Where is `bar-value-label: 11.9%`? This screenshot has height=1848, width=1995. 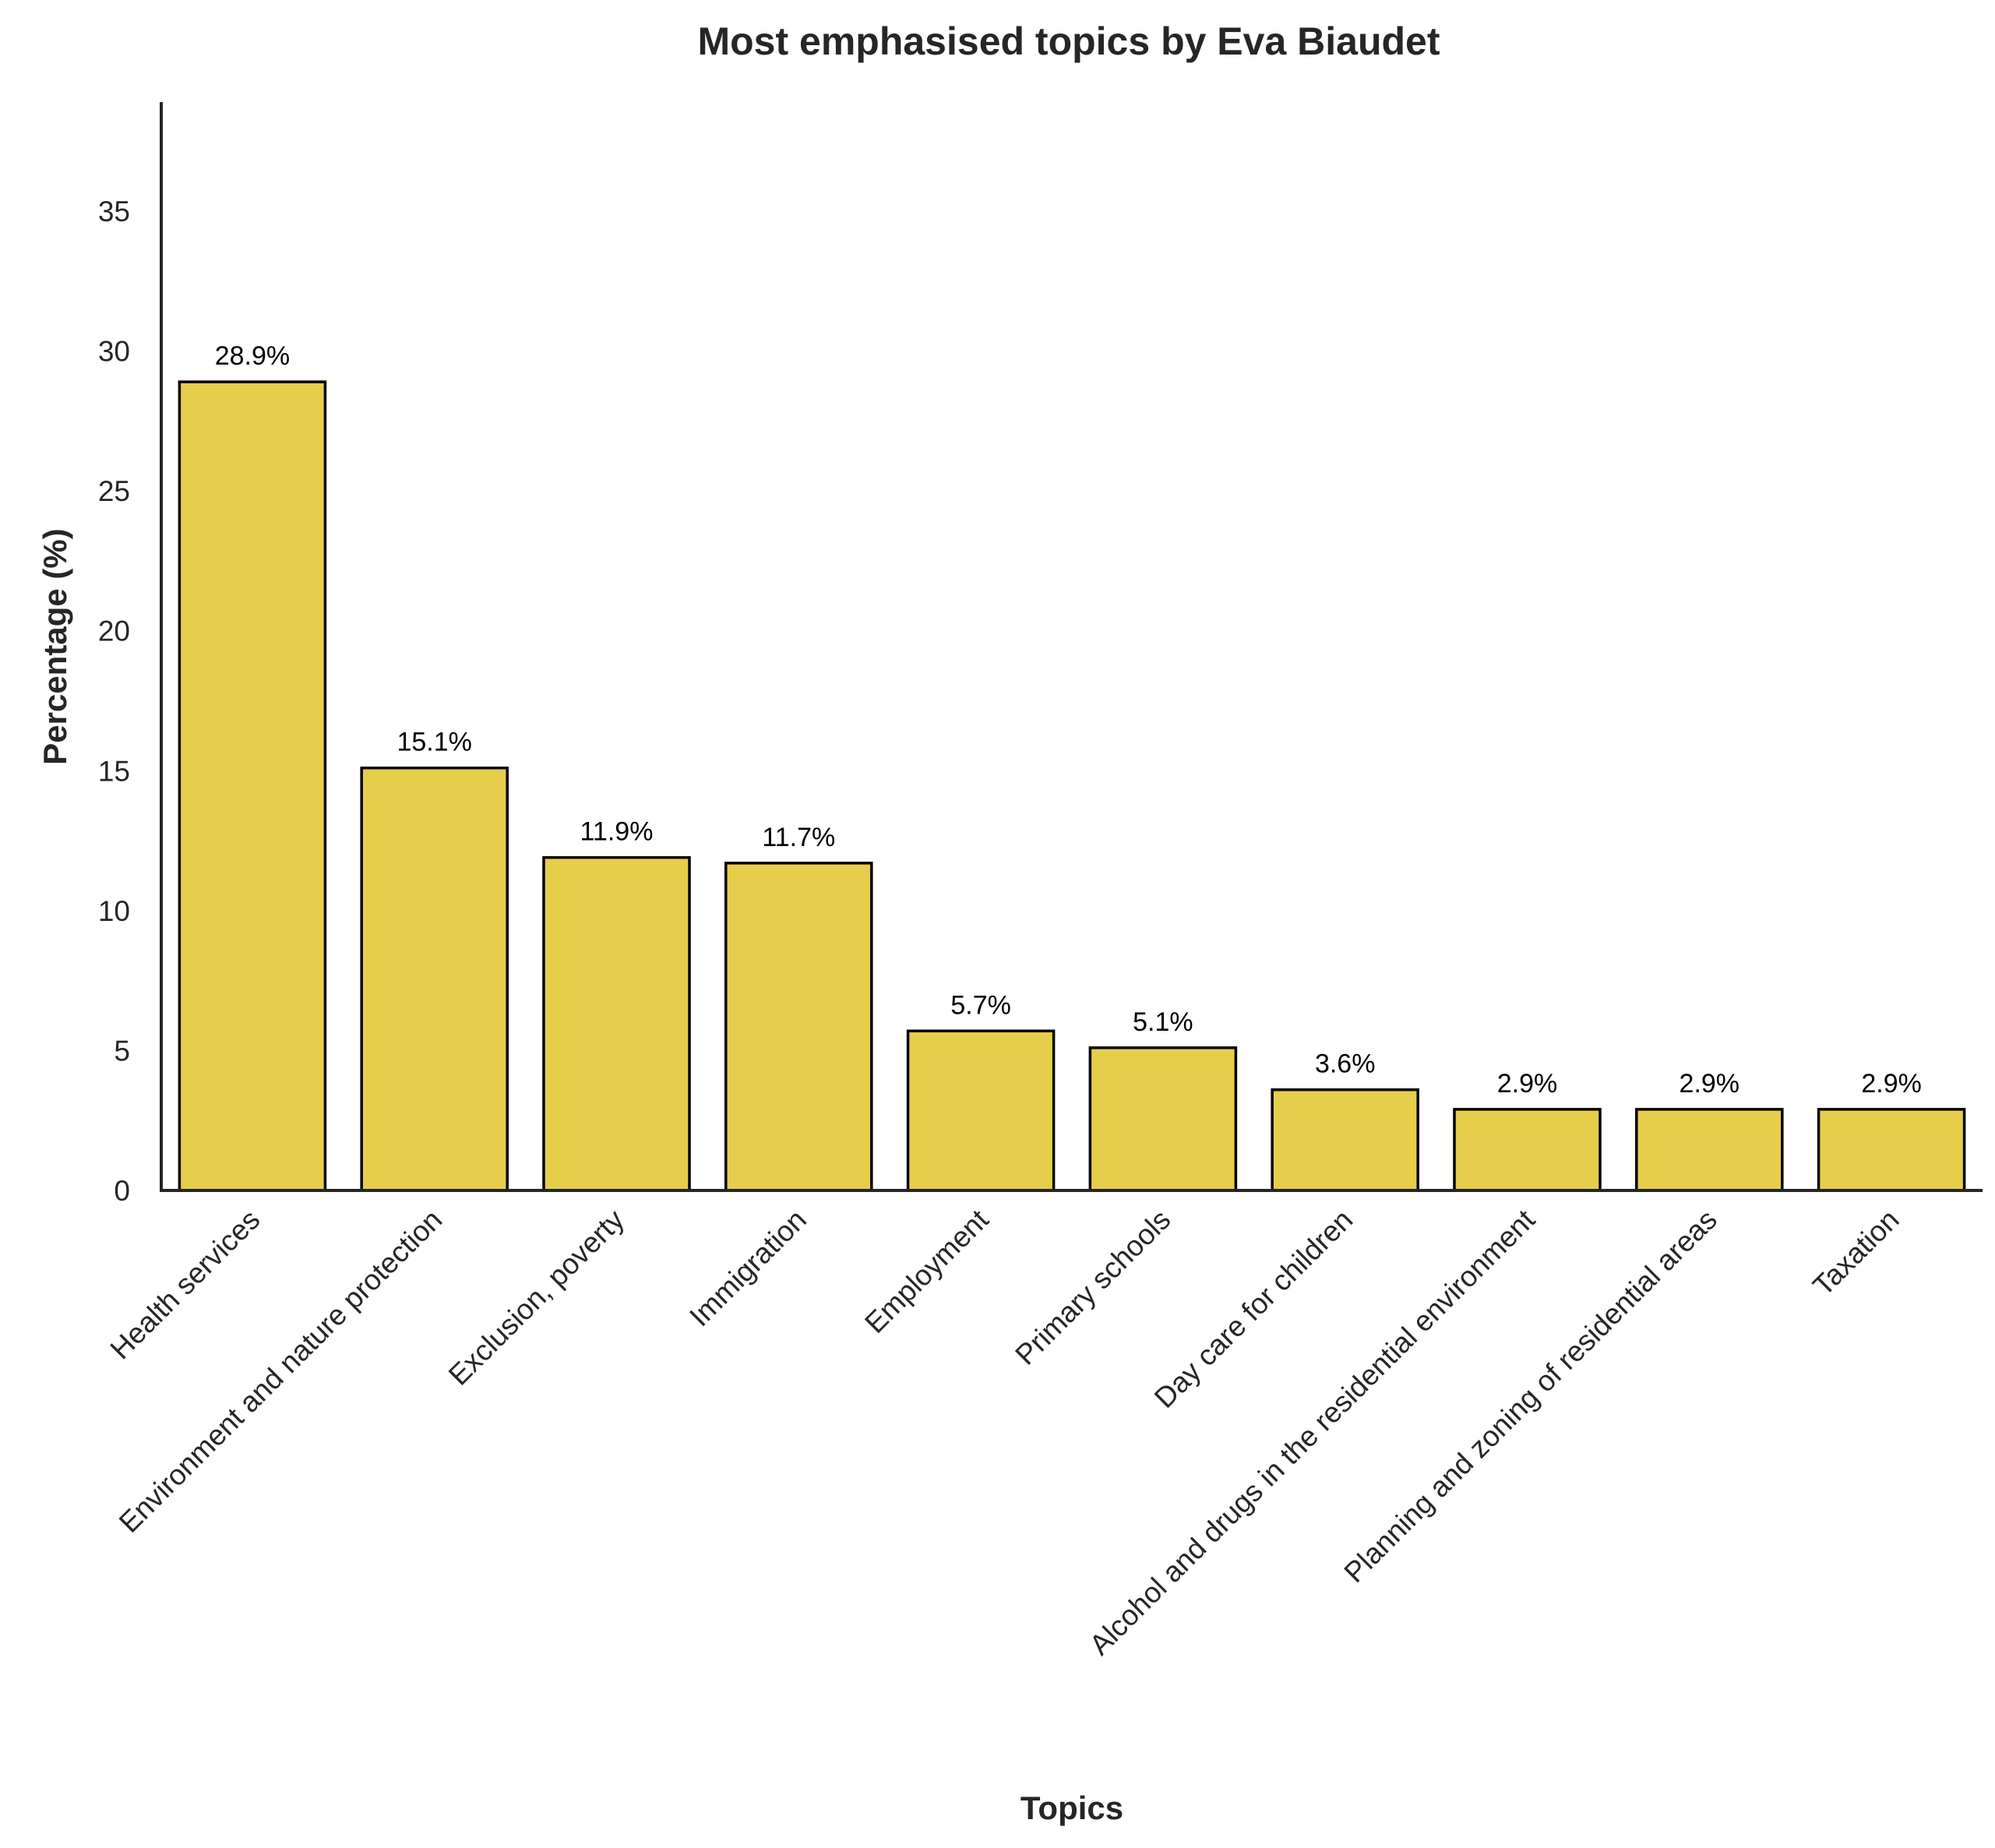
bar-value-label: 11.9% is located at coordinates (617, 832).